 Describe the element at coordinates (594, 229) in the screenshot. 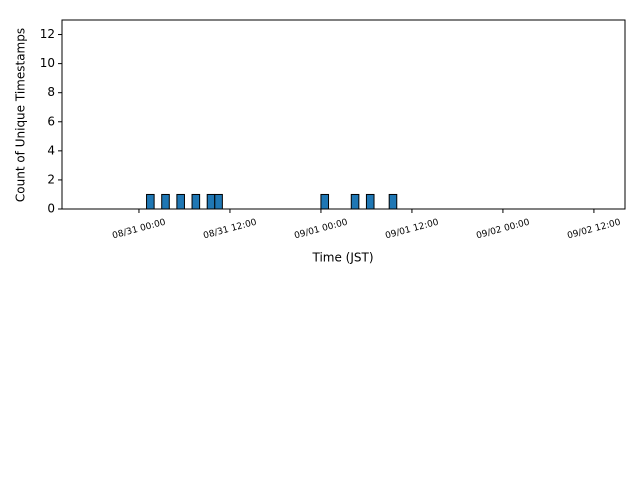

I see `x-tick-label: 09/02 12:00` at that location.